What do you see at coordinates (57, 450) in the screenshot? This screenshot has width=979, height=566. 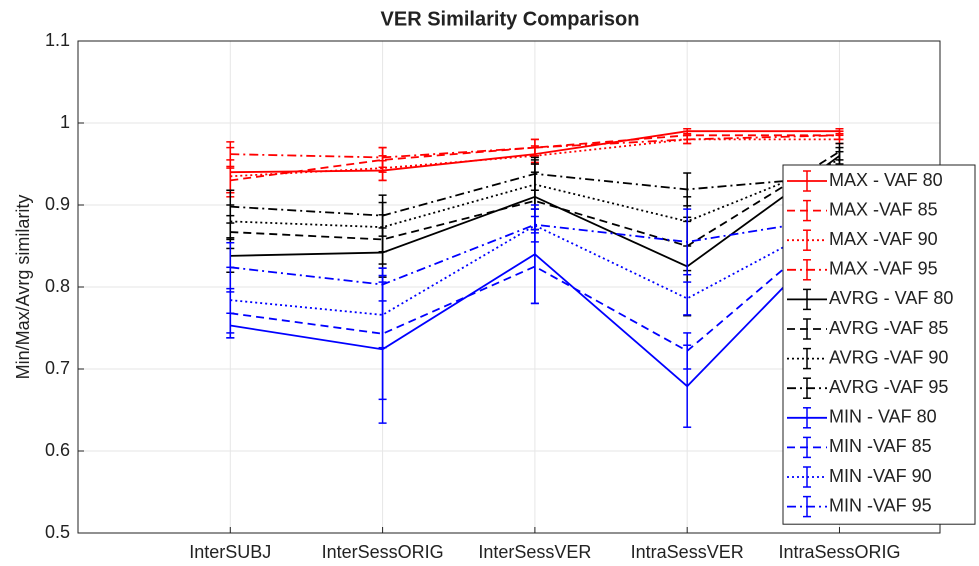 I see `y-tick-label: 0.6` at bounding box center [57, 450].